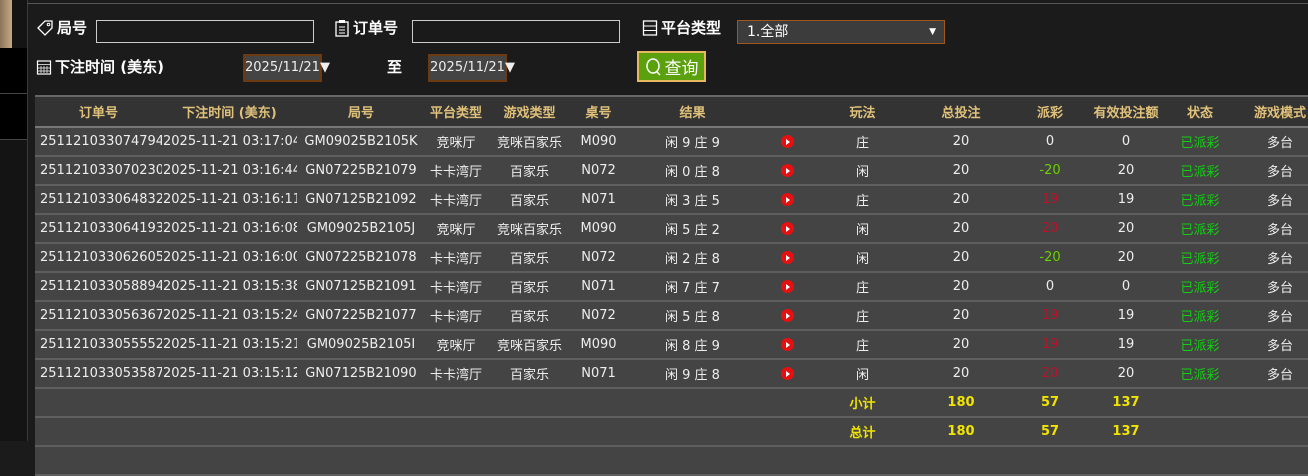  What do you see at coordinates (692, 229) in the screenshot?
I see `cell-result: 闲 5 庄 2` at bounding box center [692, 229].